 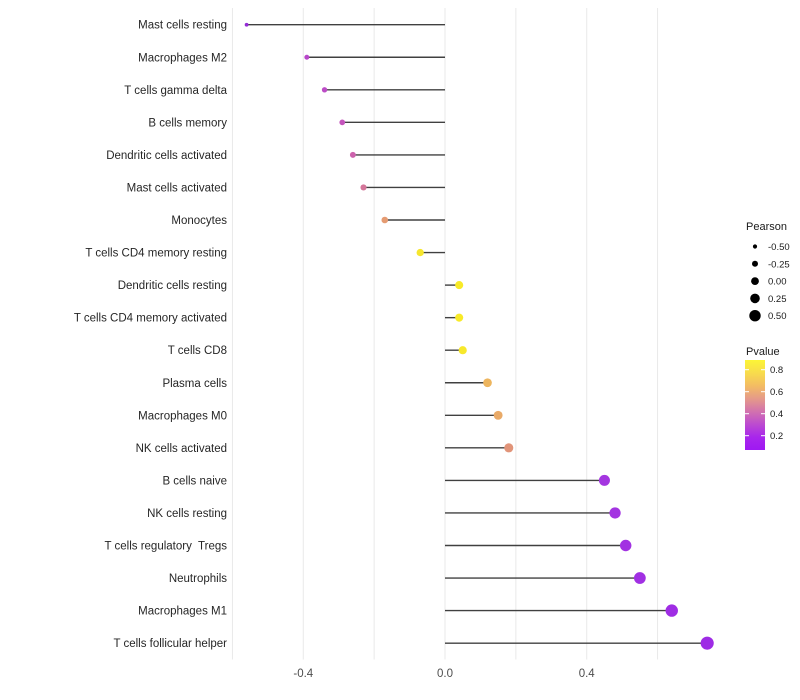 I want to click on y-axis-label: B cells naive, so click(x=194, y=481).